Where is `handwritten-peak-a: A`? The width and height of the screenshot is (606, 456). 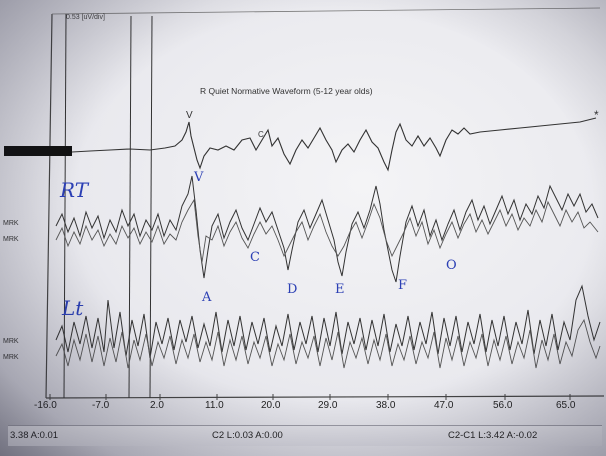 handwritten-peak-a: A is located at coordinates (207, 297).